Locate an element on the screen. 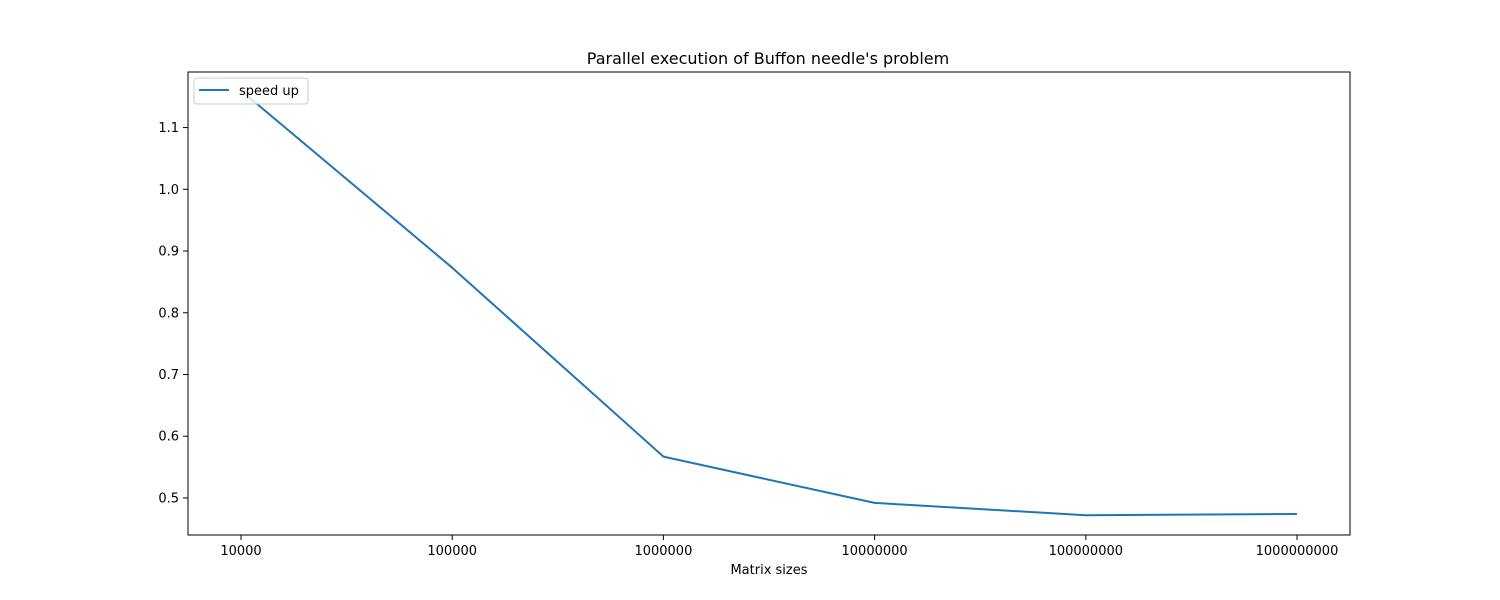 The image size is (1500, 600). y-tick-label: 1.1 is located at coordinates (168, 128).